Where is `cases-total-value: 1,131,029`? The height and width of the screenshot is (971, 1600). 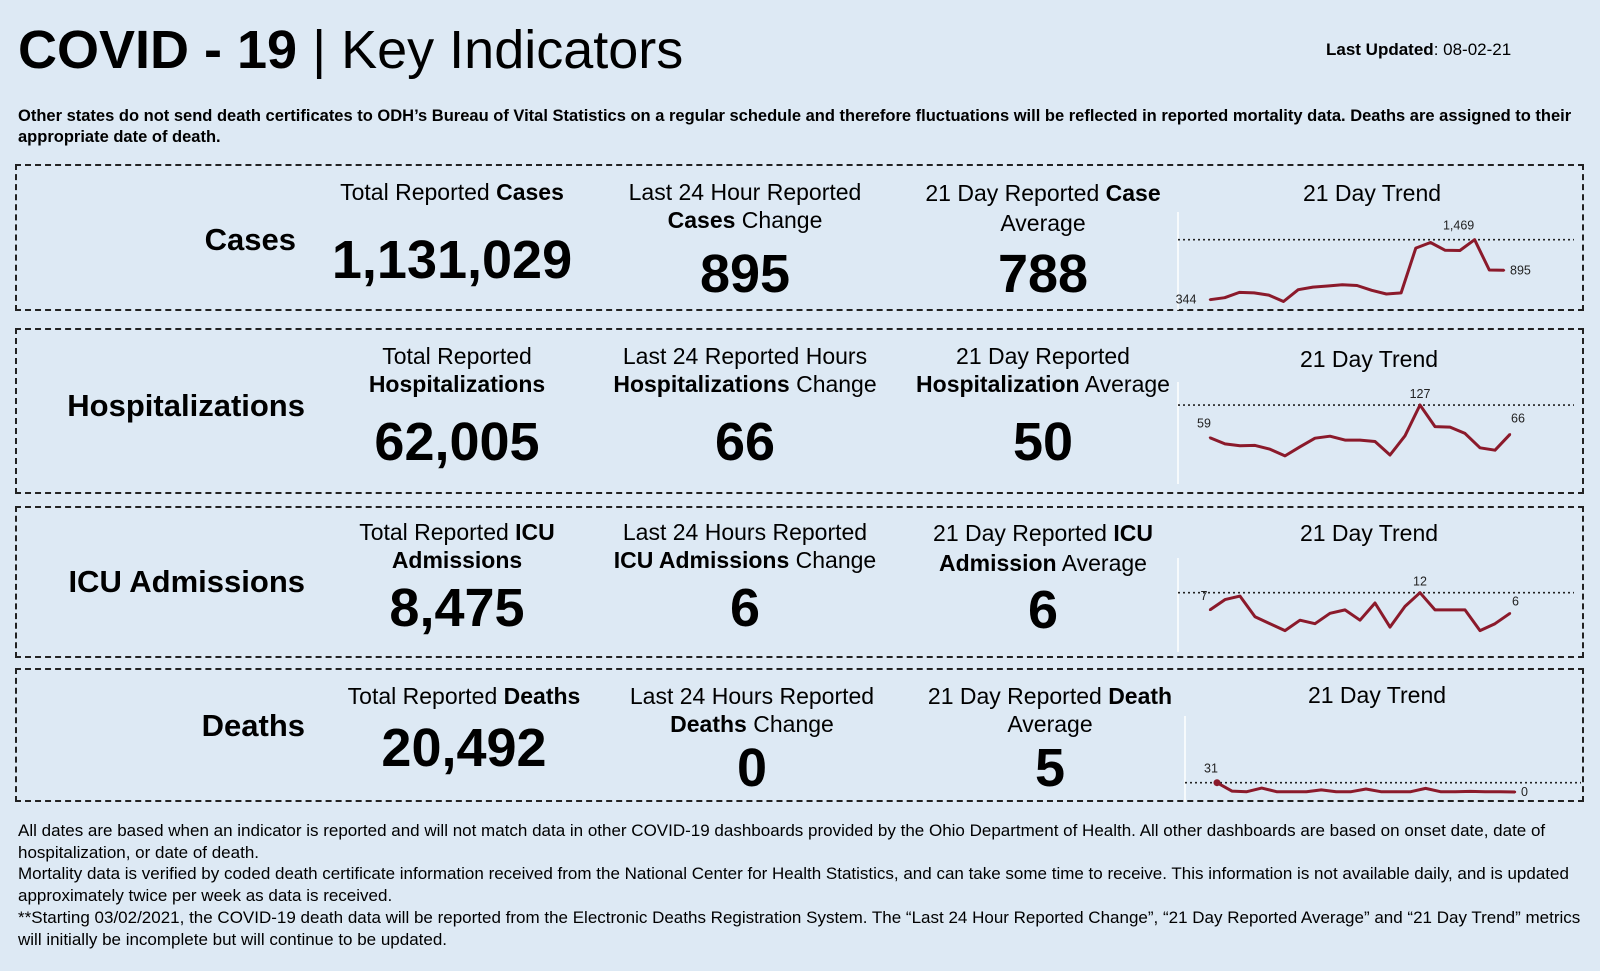 cases-total-value: 1,131,029 is located at coordinates (452, 260).